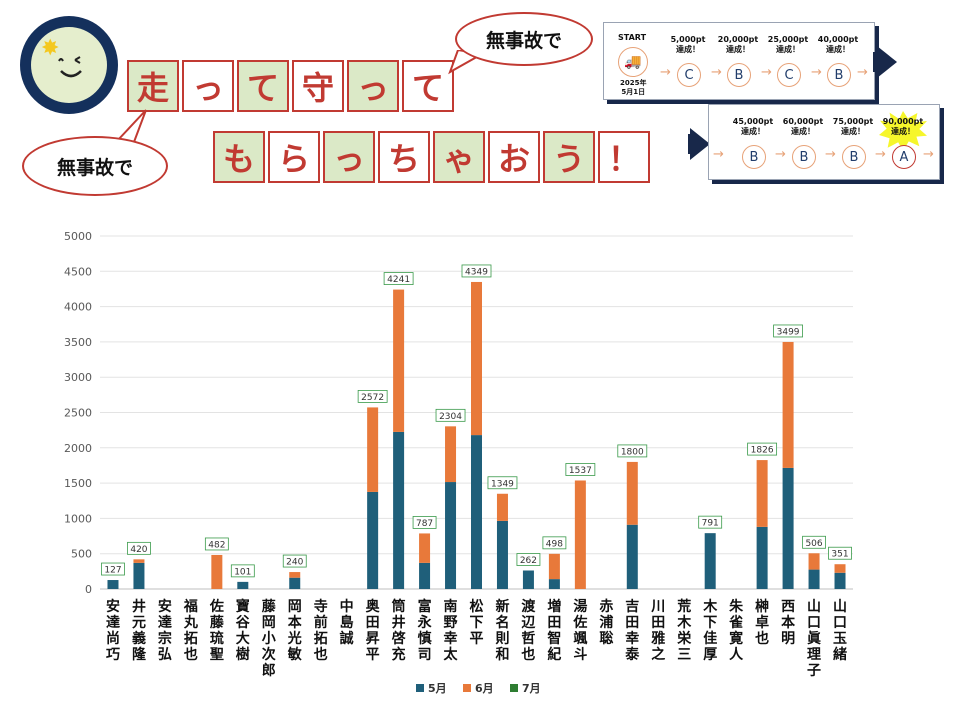 This screenshot has height=720, width=960. What do you see at coordinates (554, 654) in the screenshot?
I see `x-category-label: 紀` at bounding box center [554, 654].